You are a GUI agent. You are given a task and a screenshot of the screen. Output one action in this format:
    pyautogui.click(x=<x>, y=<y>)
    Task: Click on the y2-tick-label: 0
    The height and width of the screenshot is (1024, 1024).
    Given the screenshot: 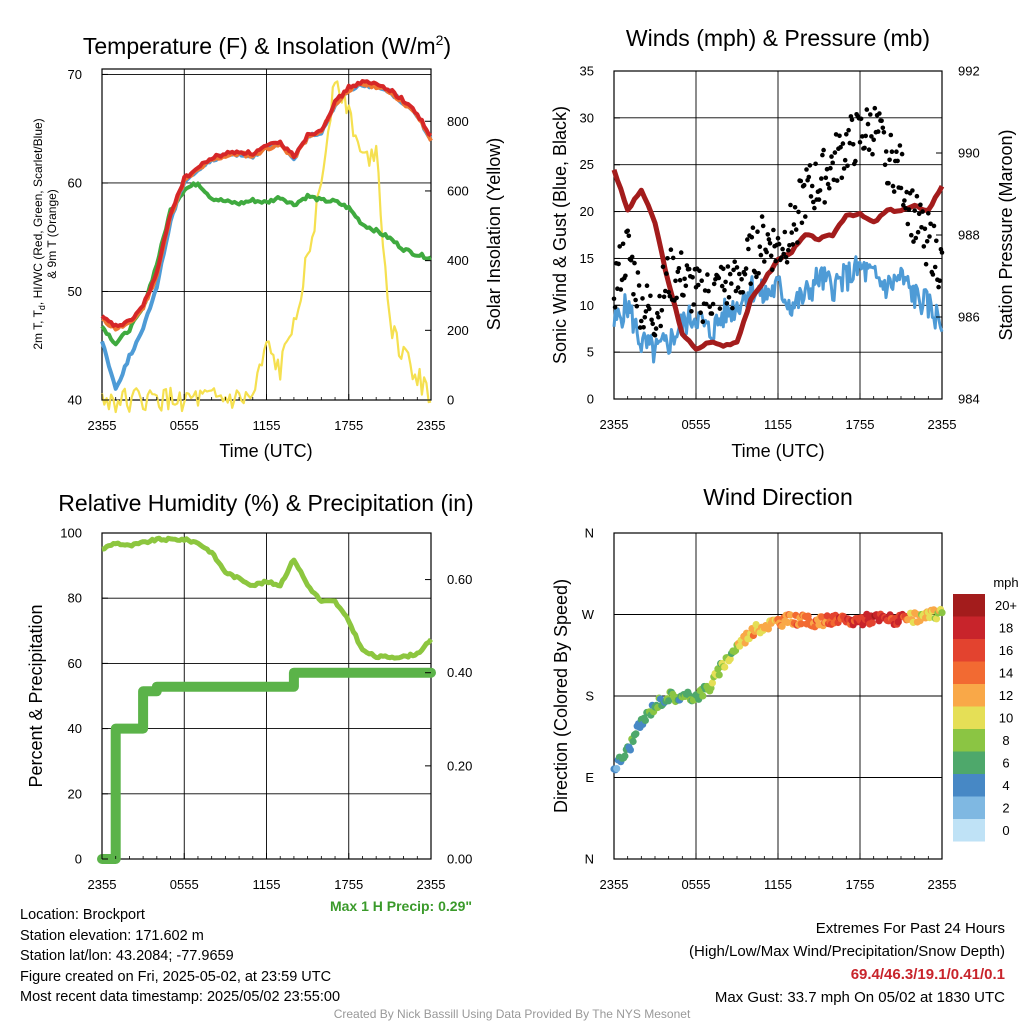 What is the action you would take?
    pyautogui.click(x=450, y=400)
    